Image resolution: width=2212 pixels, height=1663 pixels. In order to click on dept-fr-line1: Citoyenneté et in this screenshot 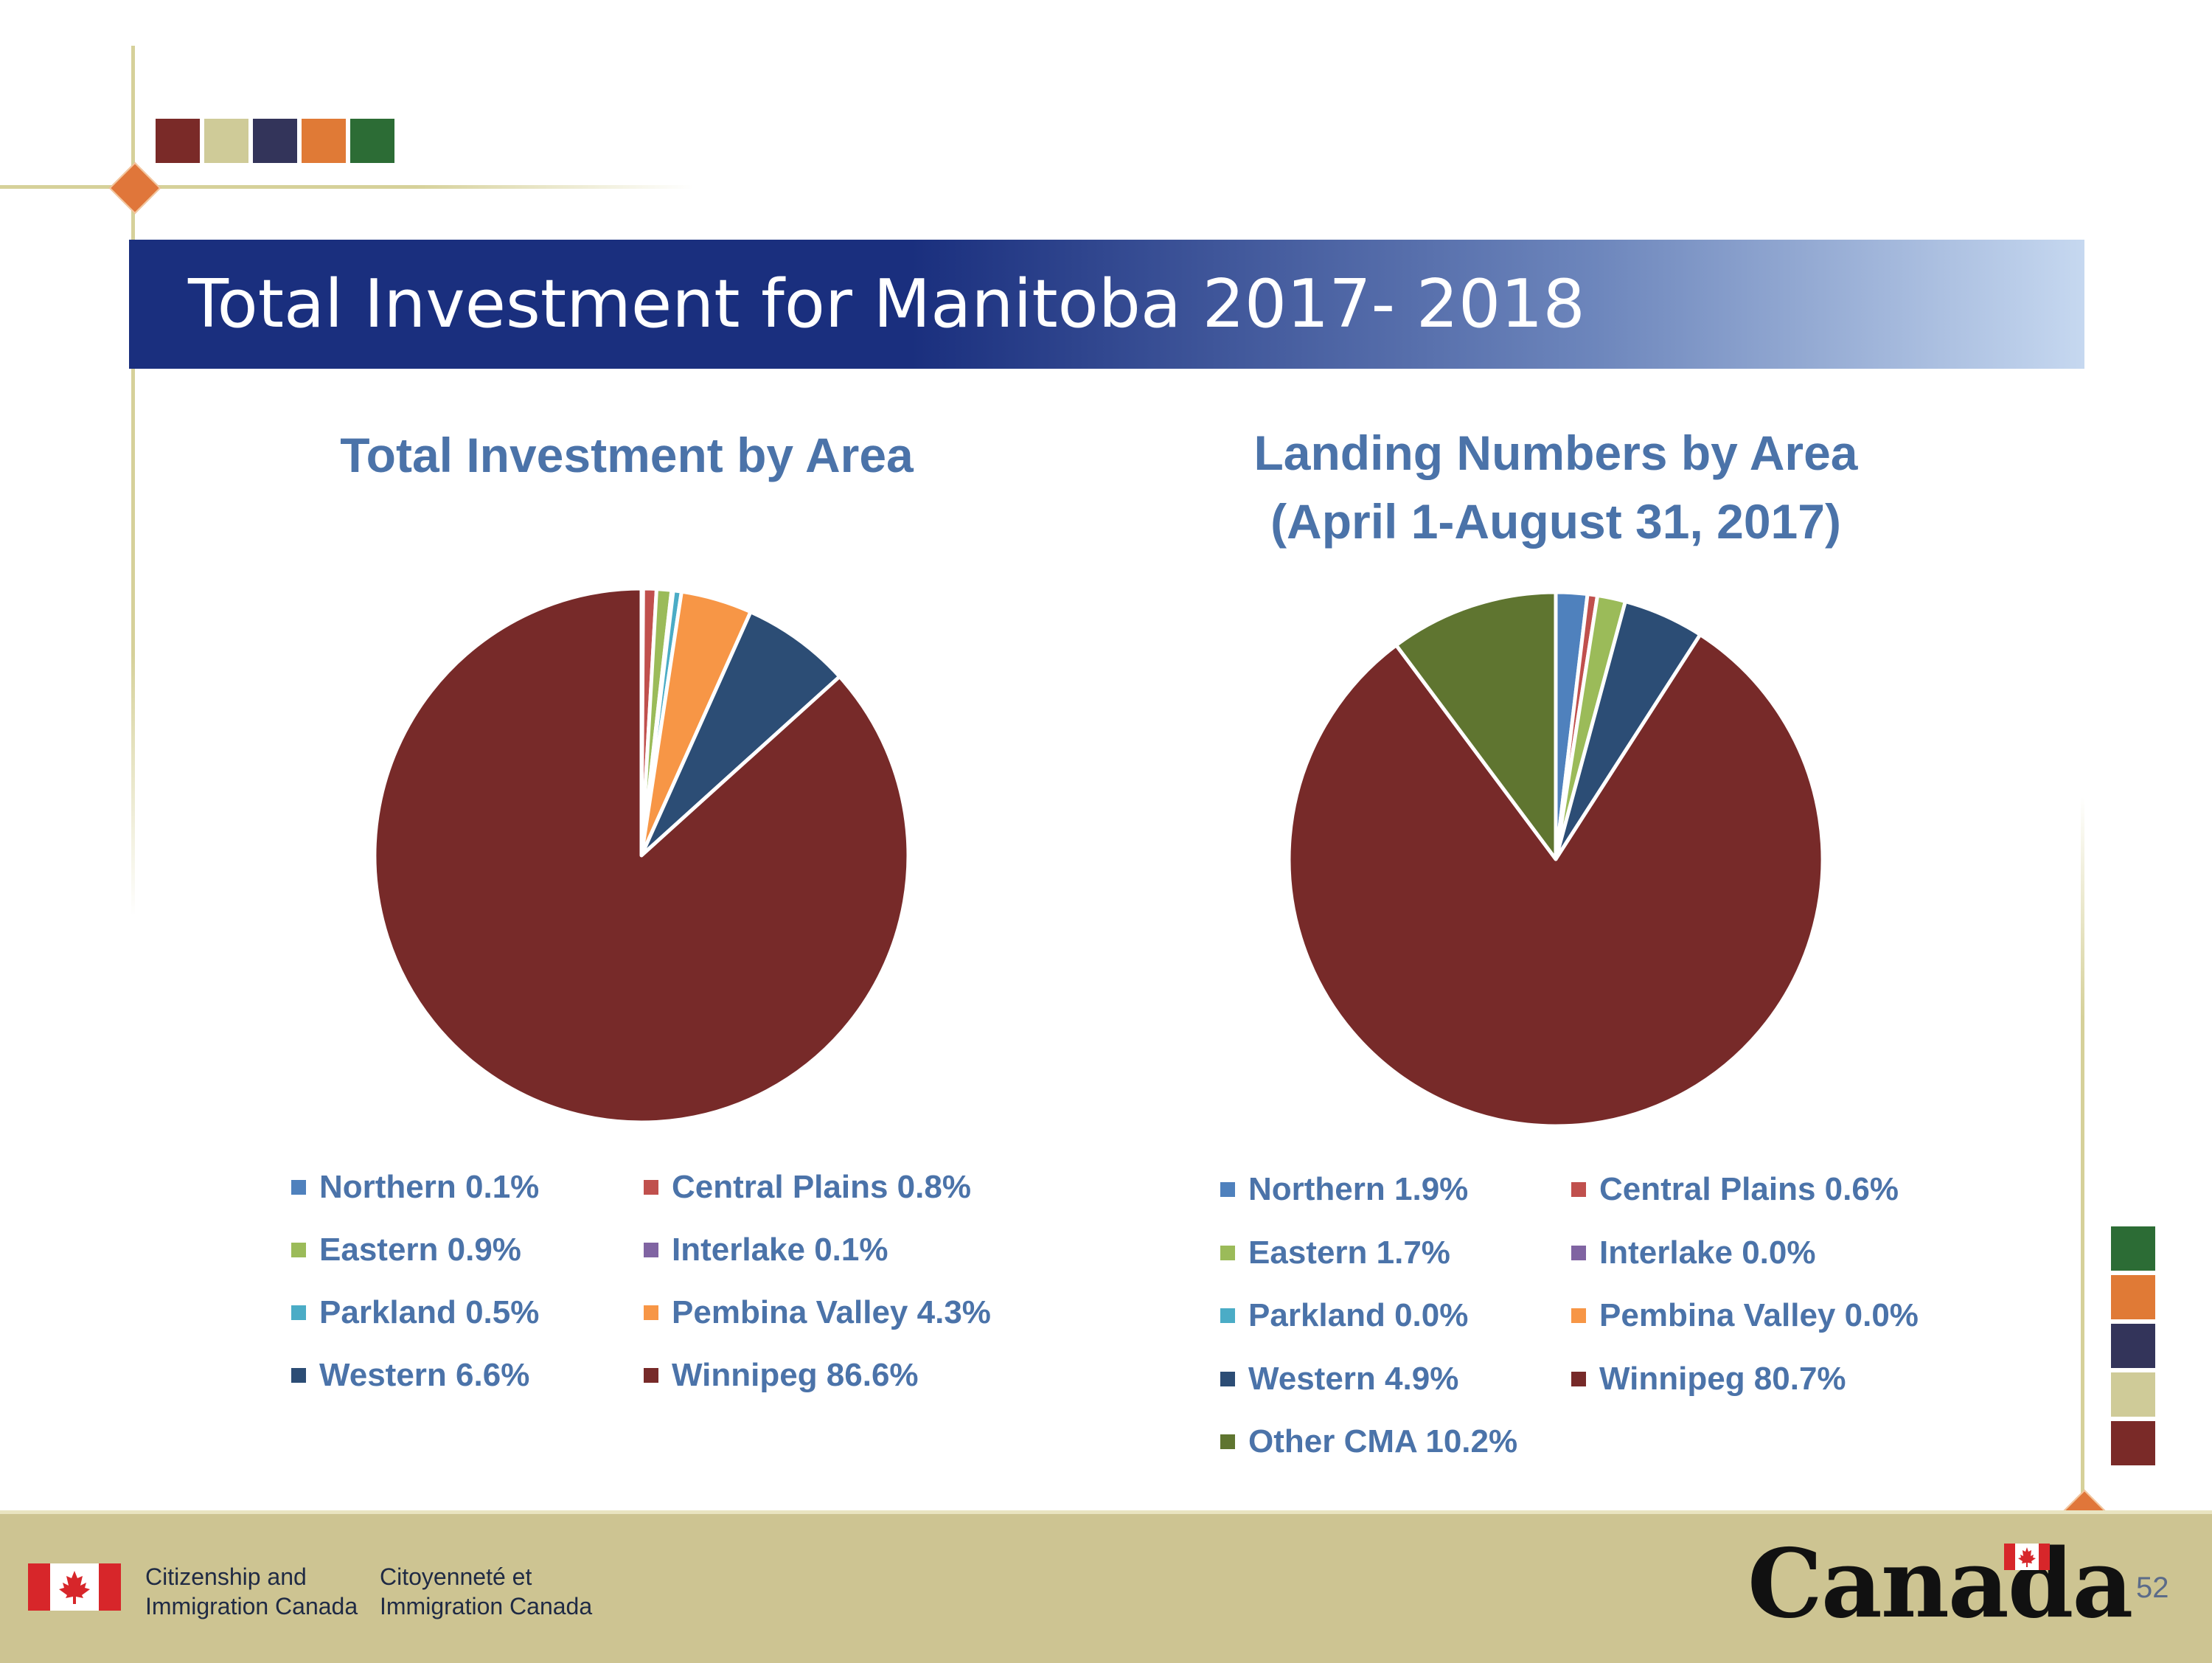, I will do `click(456, 1576)`.